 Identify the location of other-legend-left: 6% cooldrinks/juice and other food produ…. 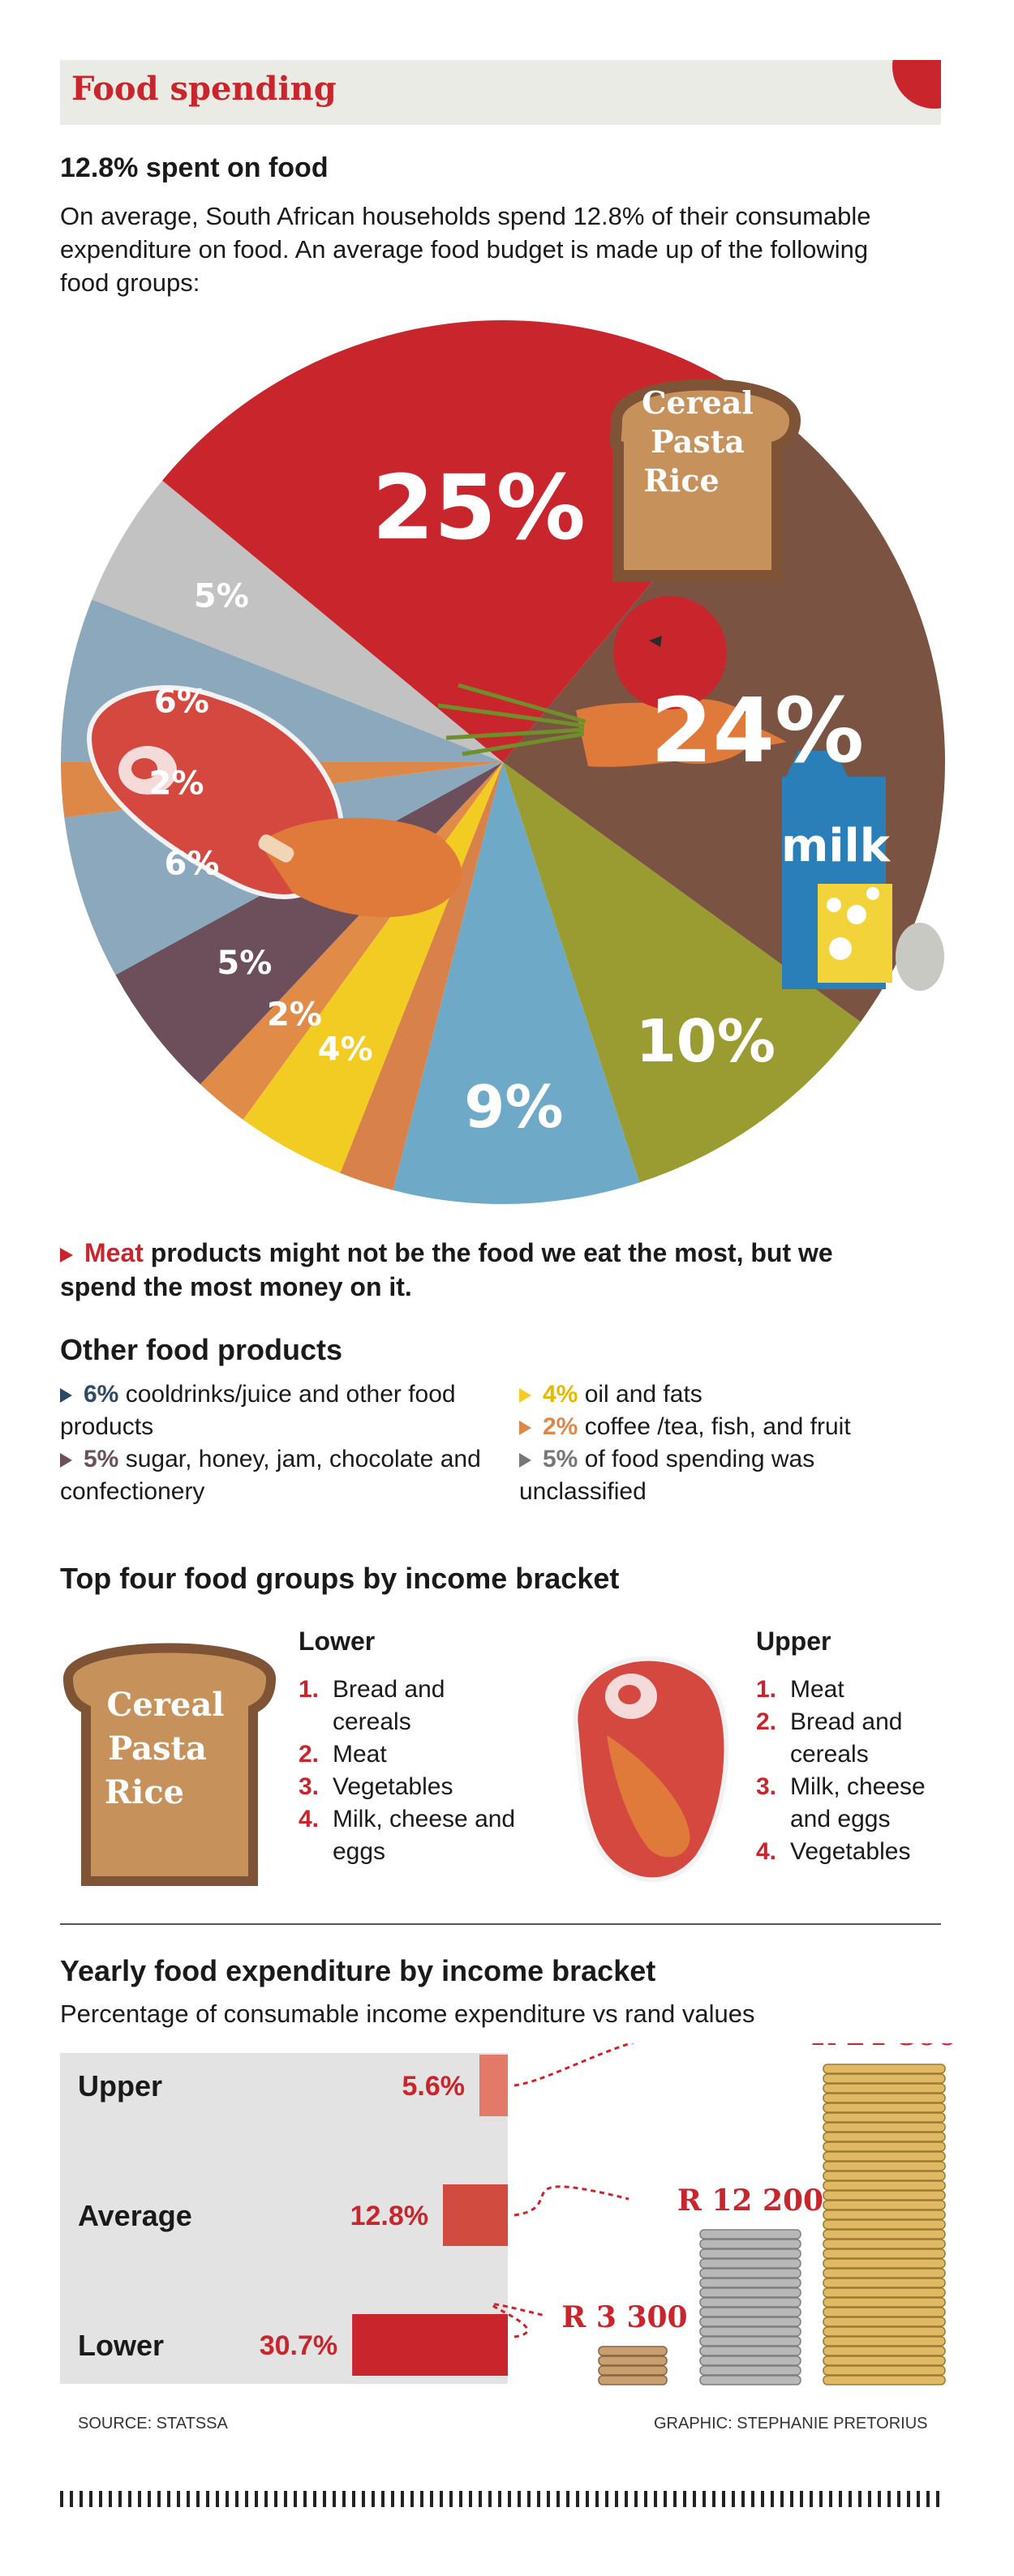
(271, 1443).